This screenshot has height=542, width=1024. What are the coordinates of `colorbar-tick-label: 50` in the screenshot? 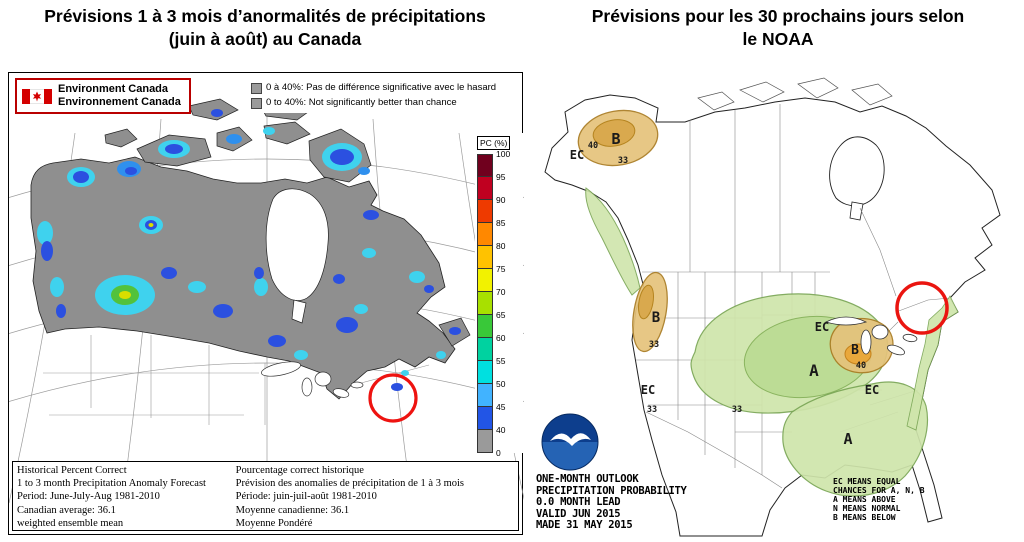 It's located at (501, 384).